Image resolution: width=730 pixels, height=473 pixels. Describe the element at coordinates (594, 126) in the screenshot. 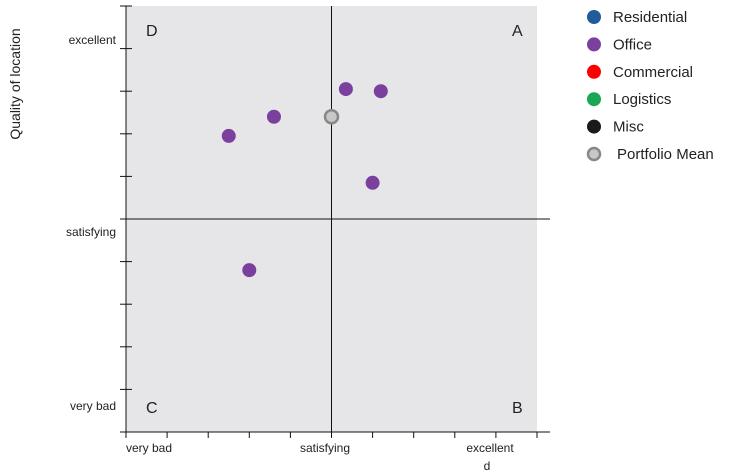

I see `legend-marker-misc` at that location.